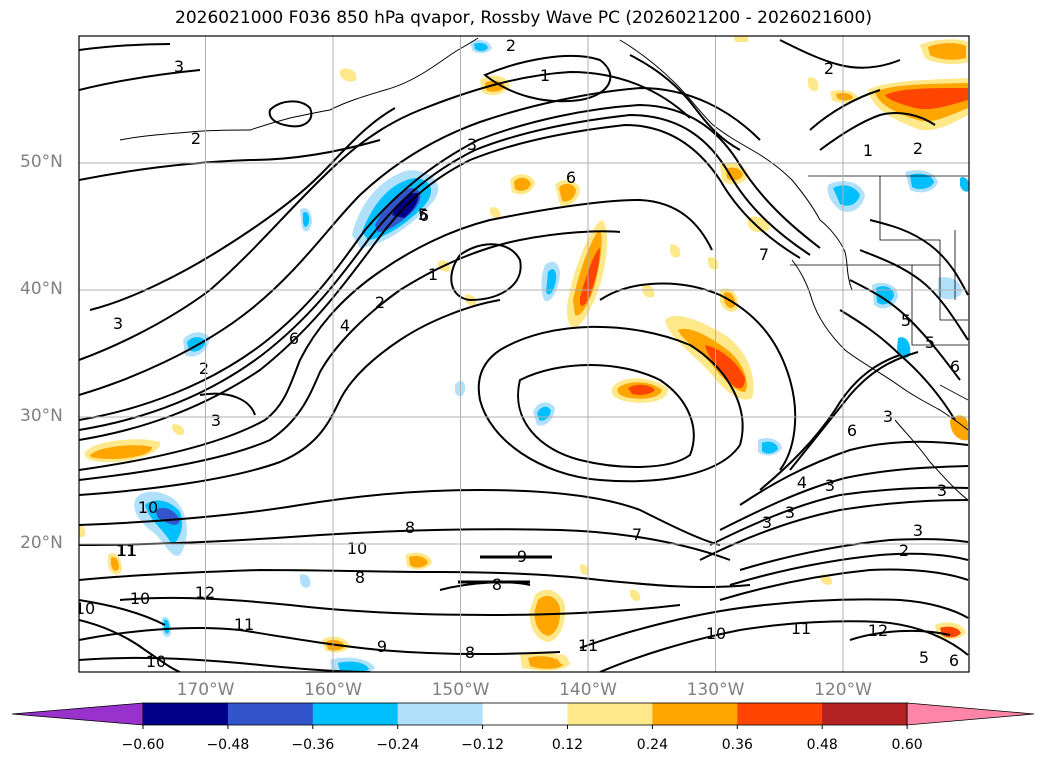  Describe the element at coordinates (41, 162) in the screenshot. I see `latitude-label: 50°N` at that location.